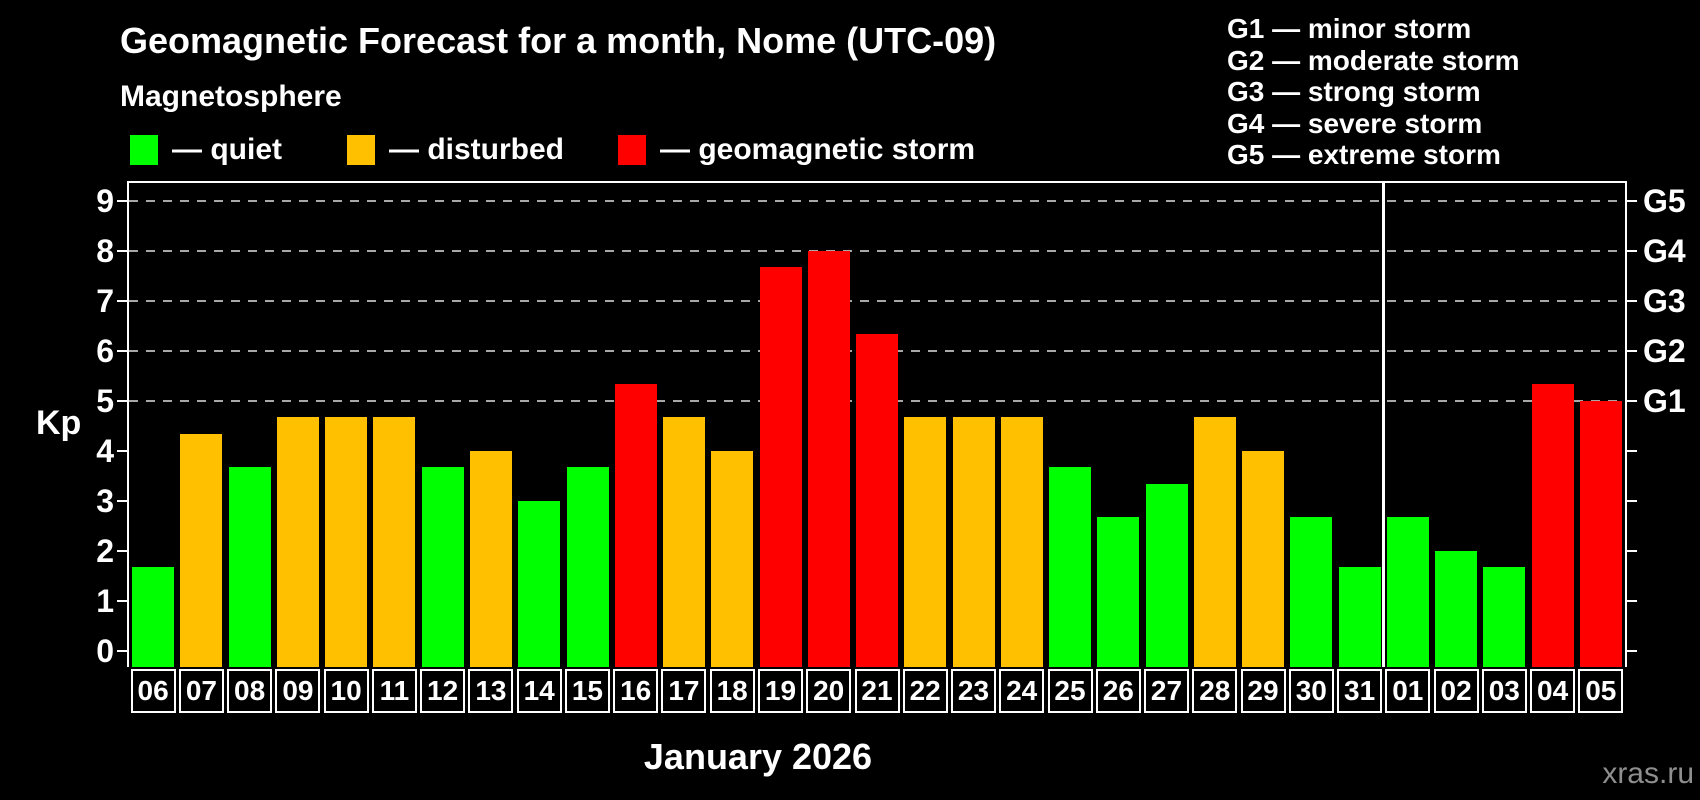 The height and width of the screenshot is (800, 1700). Describe the element at coordinates (231, 96) in the screenshot. I see `chart-subtitle: Magnetosphere` at that location.